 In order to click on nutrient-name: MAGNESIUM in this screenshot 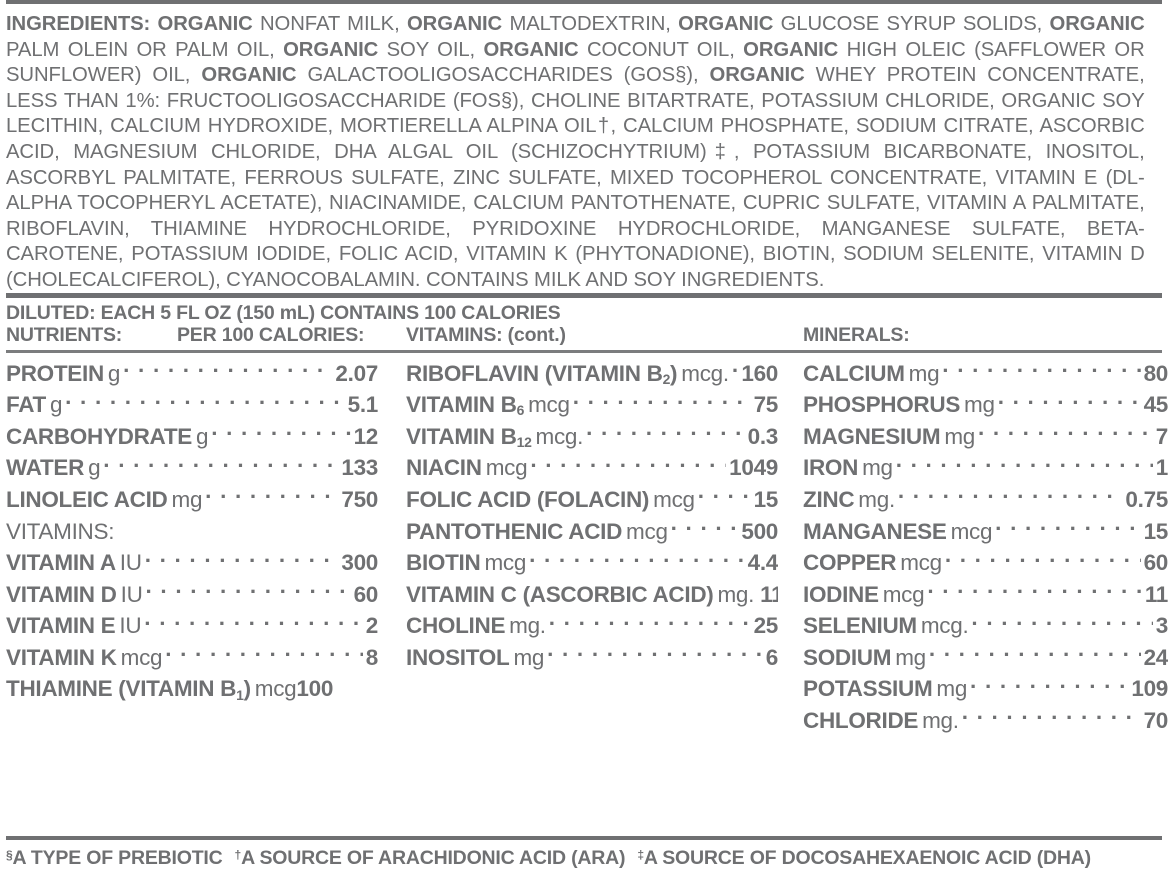, I will do `click(872, 436)`.